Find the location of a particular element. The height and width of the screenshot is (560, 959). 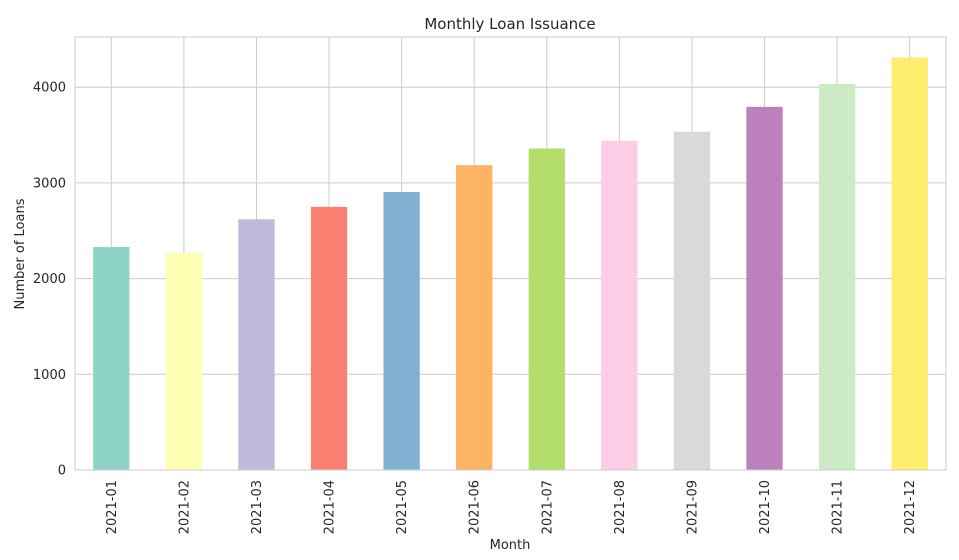

x-tick-label: 2021-09 is located at coordinates (692, 507).